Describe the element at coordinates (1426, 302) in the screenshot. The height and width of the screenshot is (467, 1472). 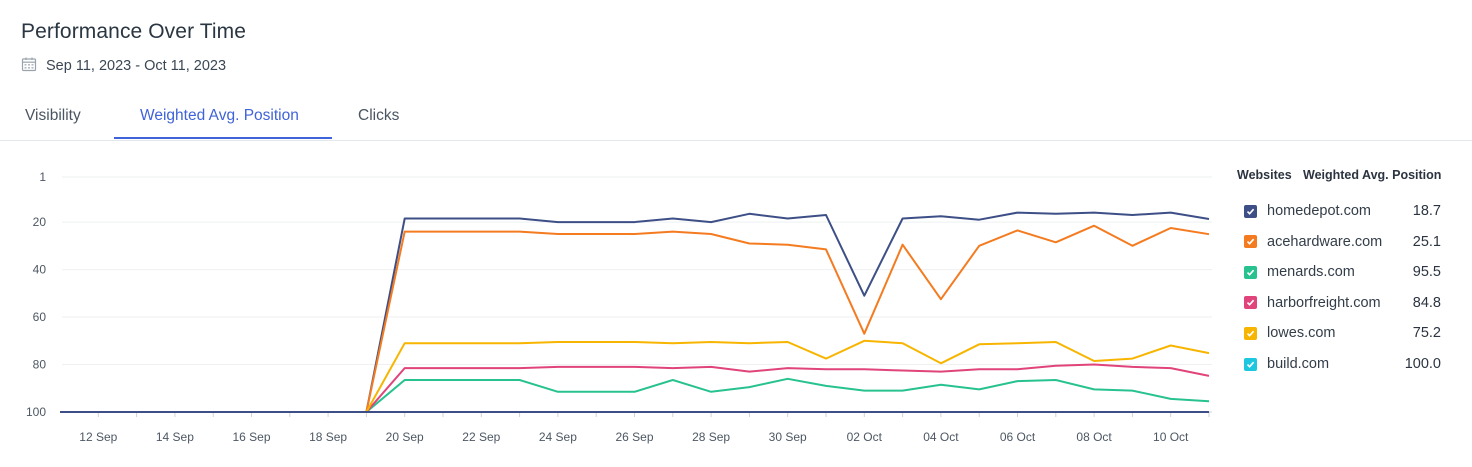
I see `legend-item-value: 84.8` at that location.